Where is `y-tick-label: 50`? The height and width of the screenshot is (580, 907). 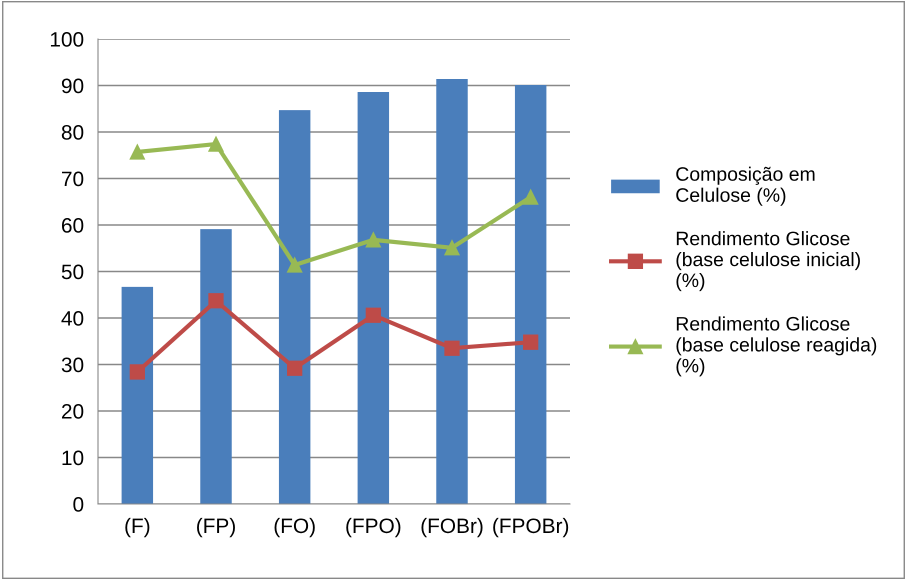
y-tick-label: 50 is located at coordinates (73, 272).